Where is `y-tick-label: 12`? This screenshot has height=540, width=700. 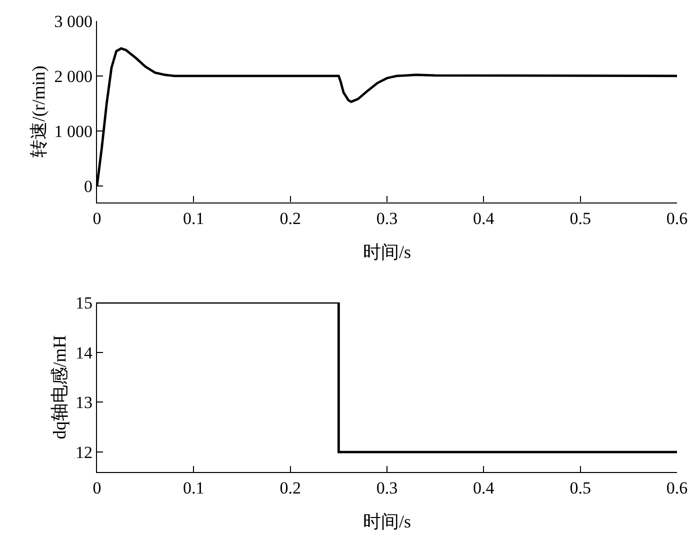 y-tick-label: 12 is located at coordinates (84, 452).